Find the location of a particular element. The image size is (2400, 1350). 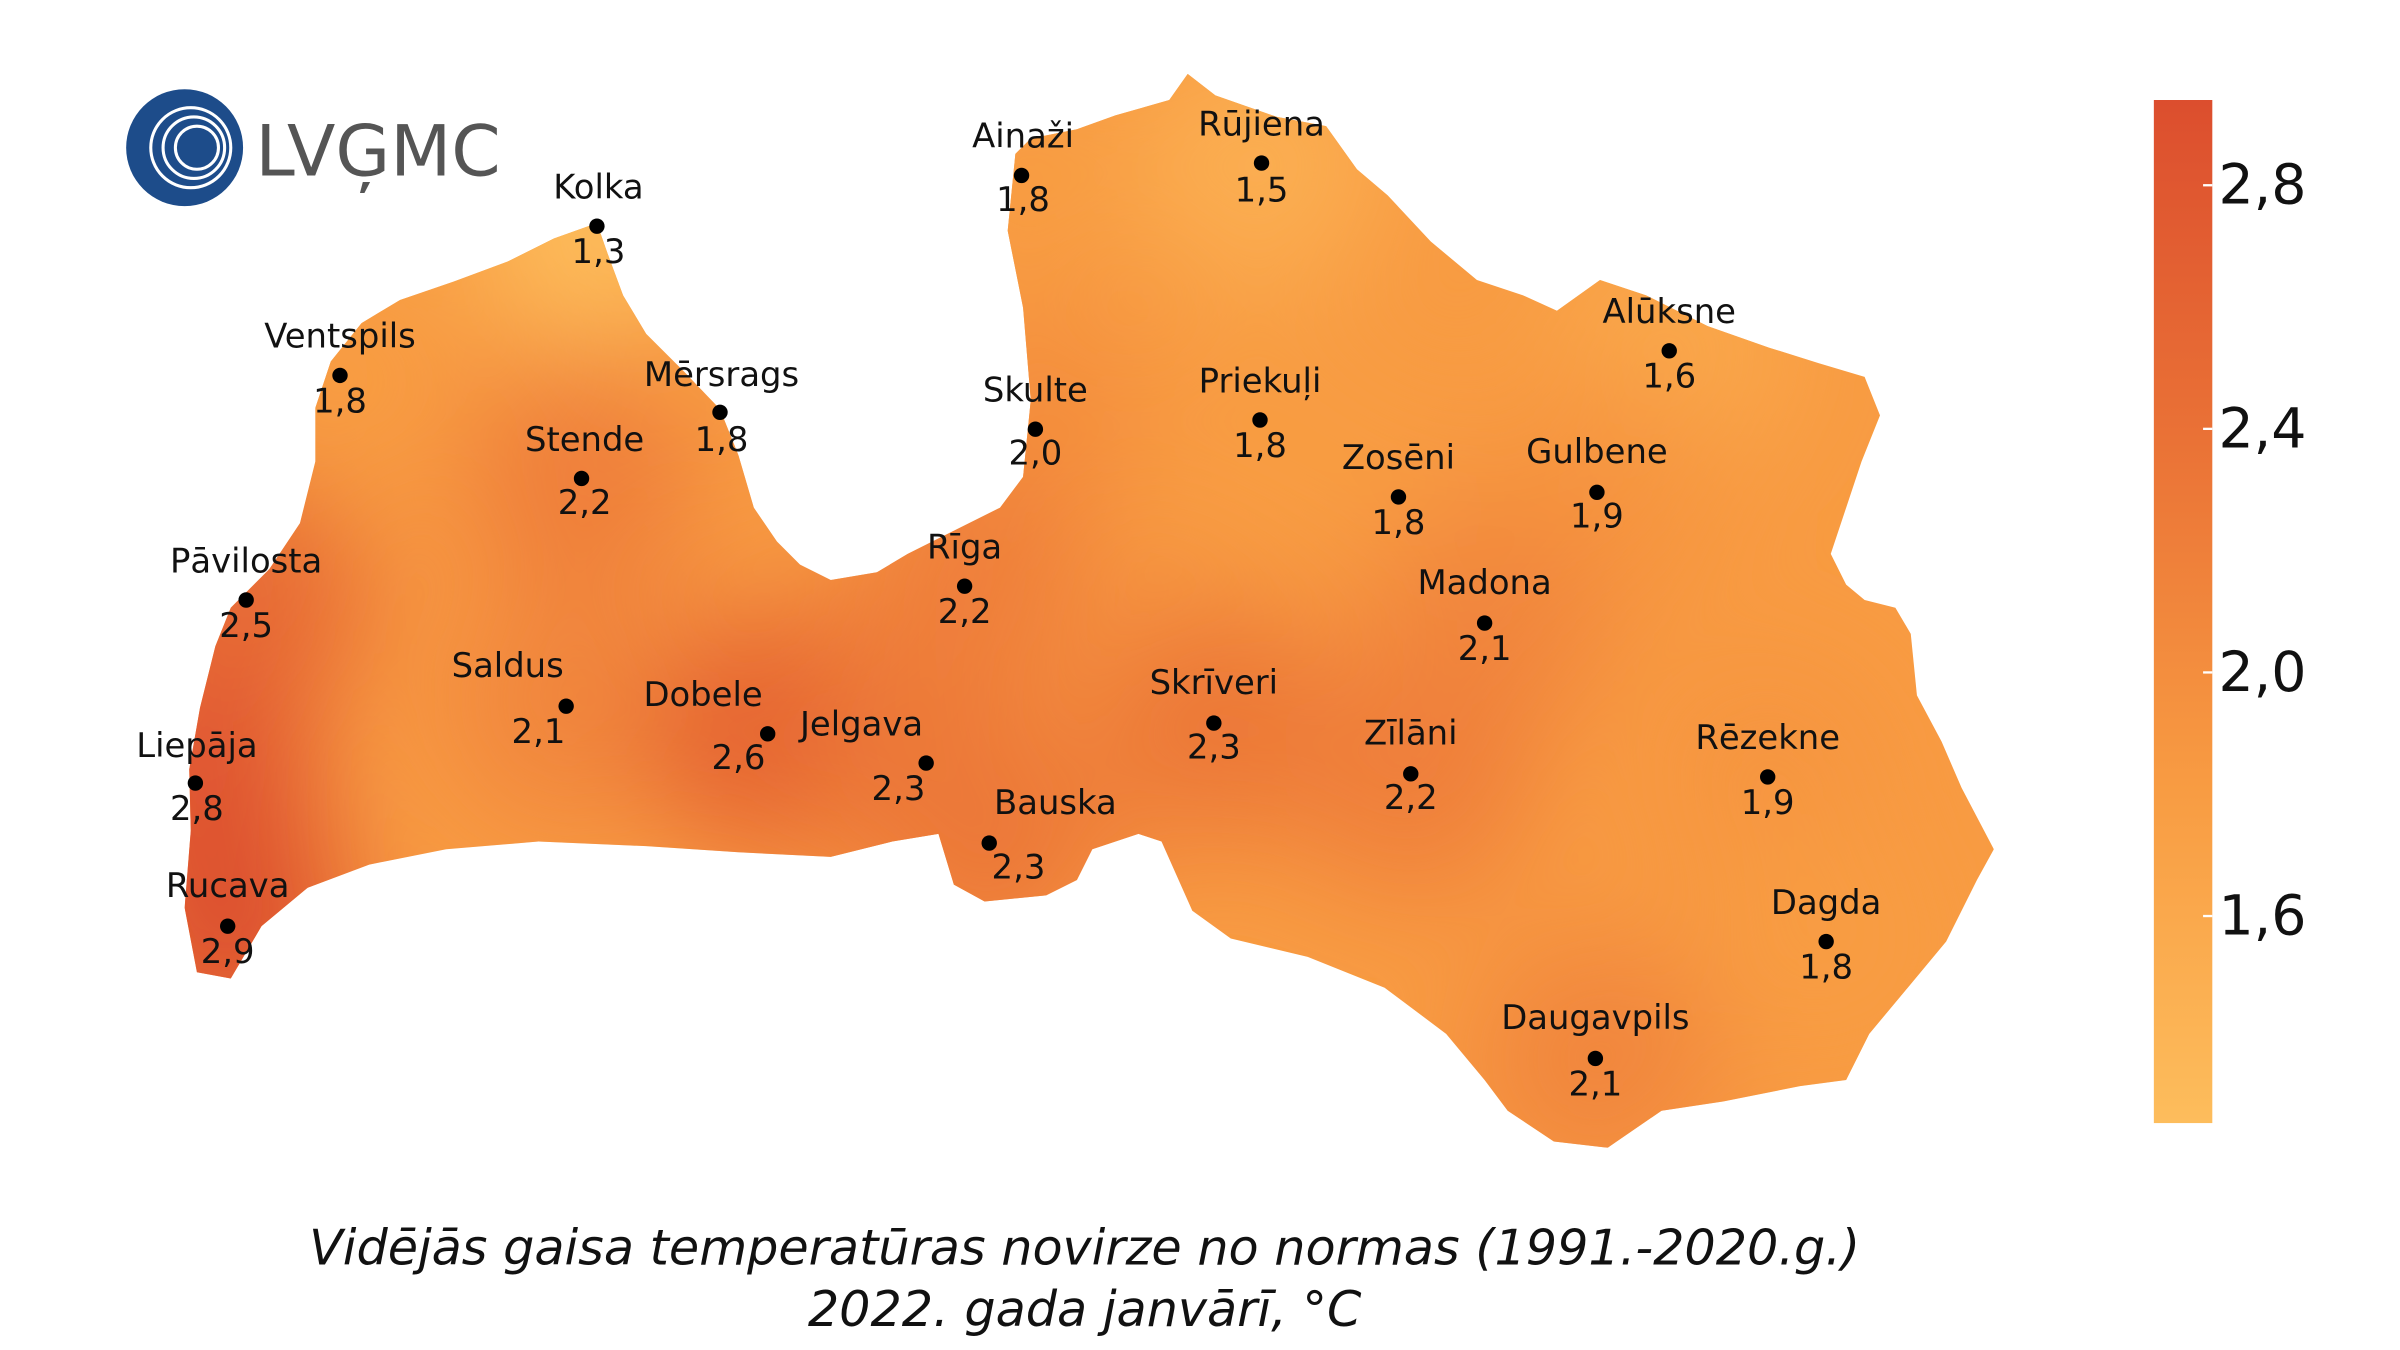

station-name: Ventspils is located at coordinates (340, 336).